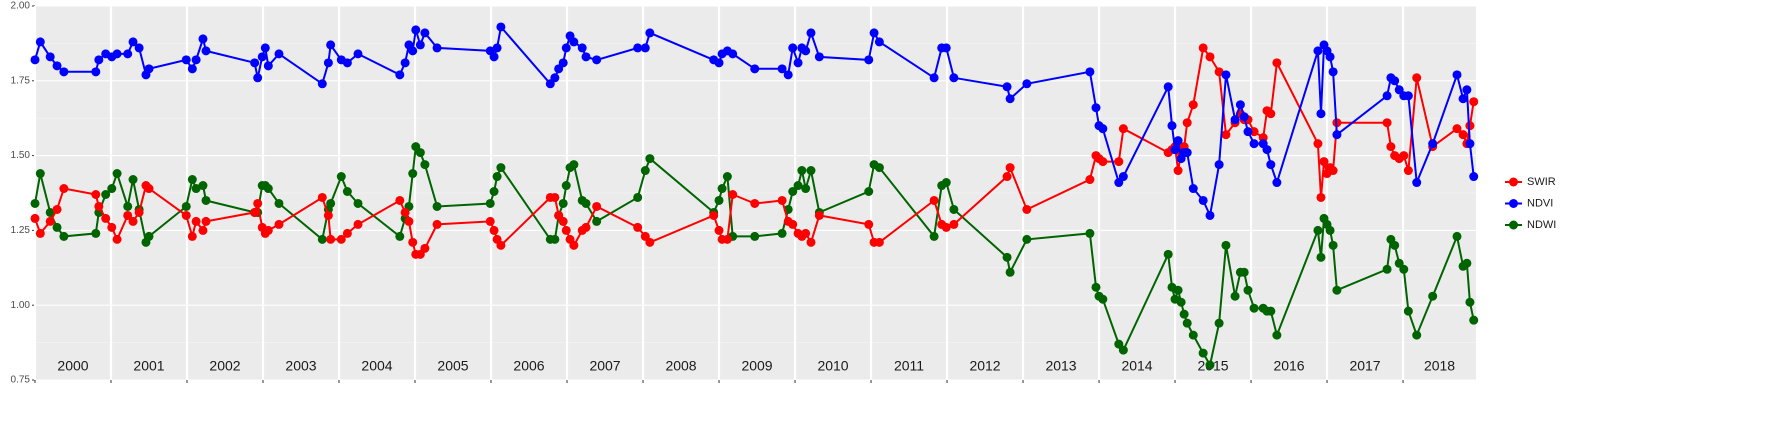  Describe the element at coordinates (832, 366) in the screenshot. I see `x-tick-label: 2010` at that location.